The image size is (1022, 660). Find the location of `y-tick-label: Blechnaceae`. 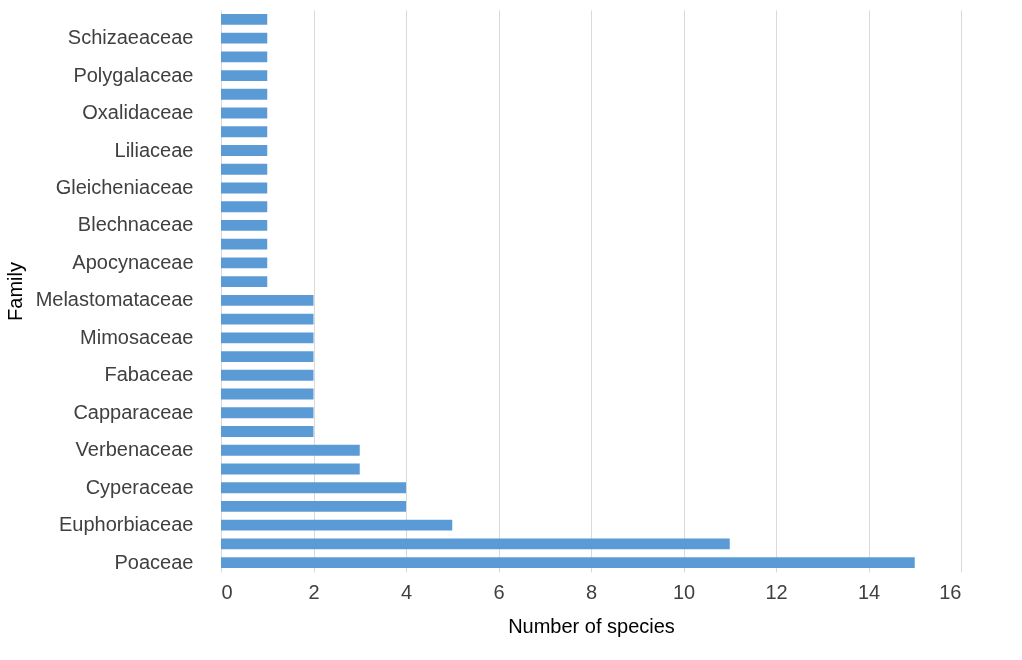

y-tick-label: Blechnaceae is located at coordinates (135, 224).